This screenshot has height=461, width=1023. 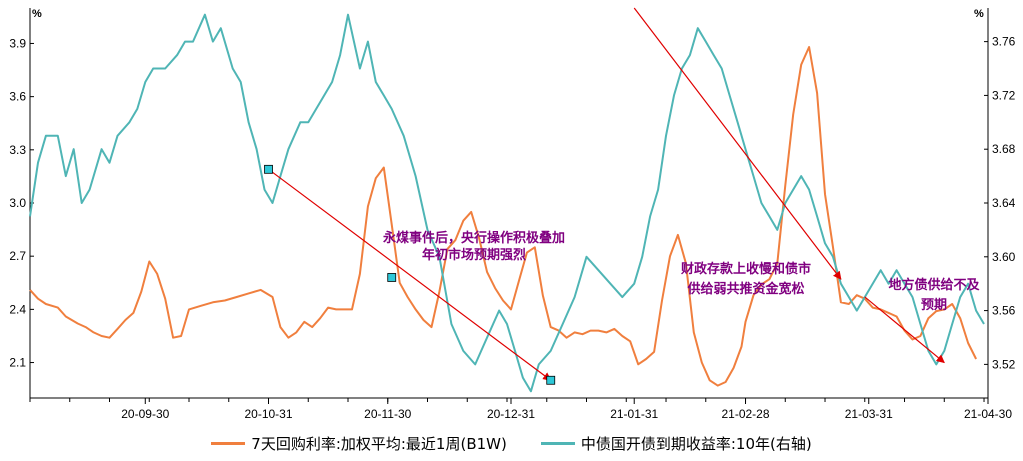 I want to click on left-tick-label: 3.9, so click(x=17, y=43).